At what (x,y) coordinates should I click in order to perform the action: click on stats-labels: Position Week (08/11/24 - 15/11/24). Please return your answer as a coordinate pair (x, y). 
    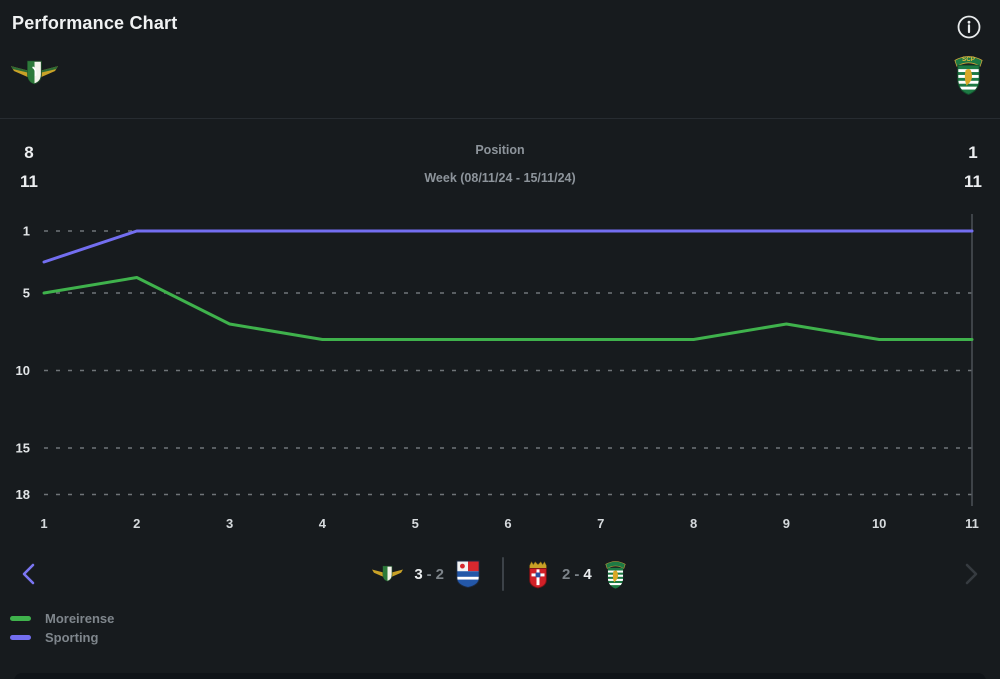
    Looking at the image, I should click on (500, 164).